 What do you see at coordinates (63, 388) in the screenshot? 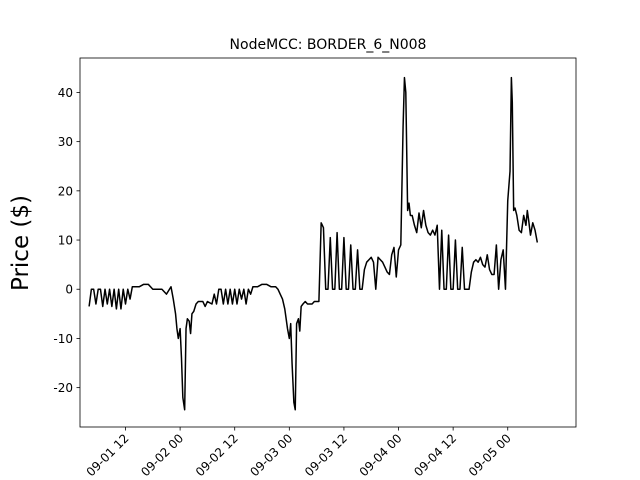
I see `y-tick-label: -20` at bounding box center [63, 388].